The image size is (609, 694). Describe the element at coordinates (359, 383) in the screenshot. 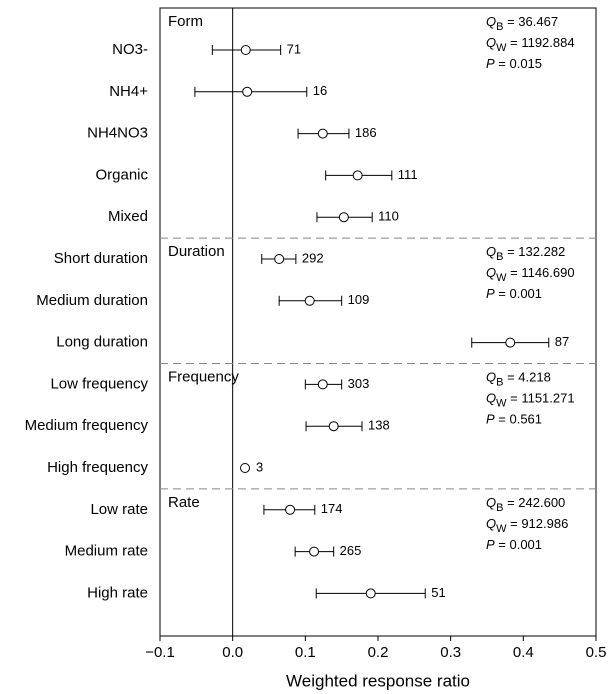

I see `n-label: 303` at that location.